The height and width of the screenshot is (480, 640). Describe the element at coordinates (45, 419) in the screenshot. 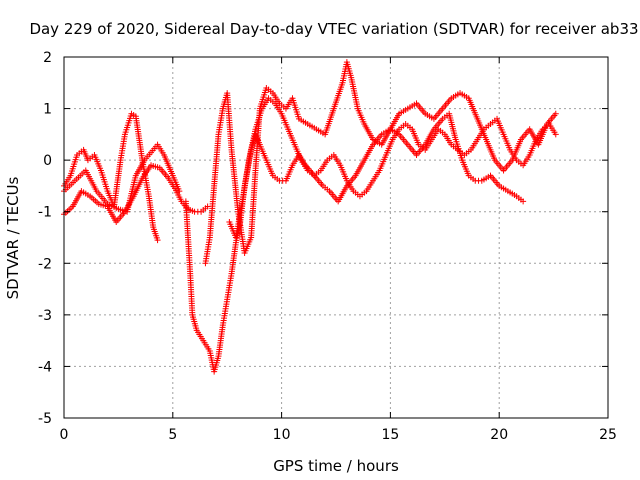

I see `y-tick-label: -5` at that location.